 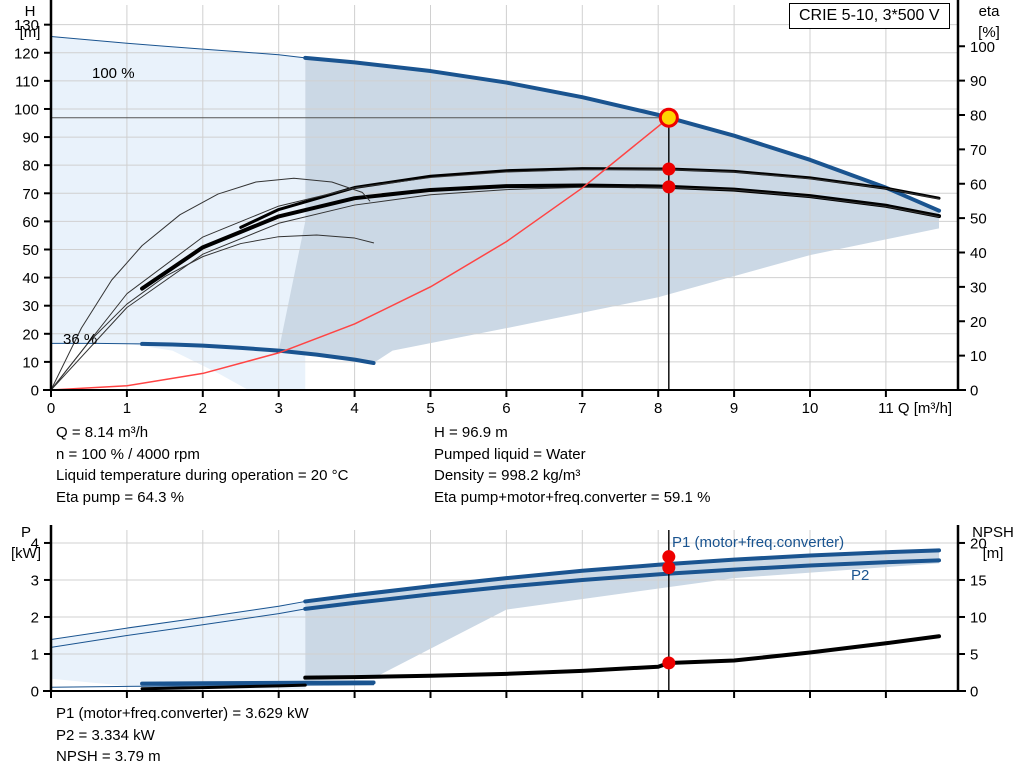 What do you see at coordinates (669, 568) in the screenshot?
I see `duty-marker-p2` at bounding box center [669, 568].